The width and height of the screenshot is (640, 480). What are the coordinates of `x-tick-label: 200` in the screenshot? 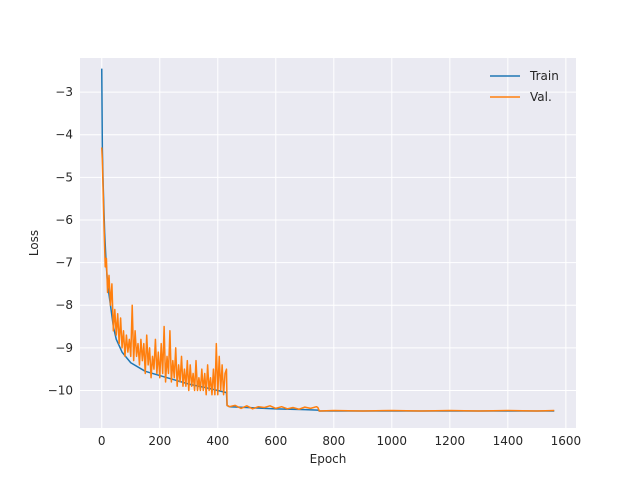 It's located at (159, 441).